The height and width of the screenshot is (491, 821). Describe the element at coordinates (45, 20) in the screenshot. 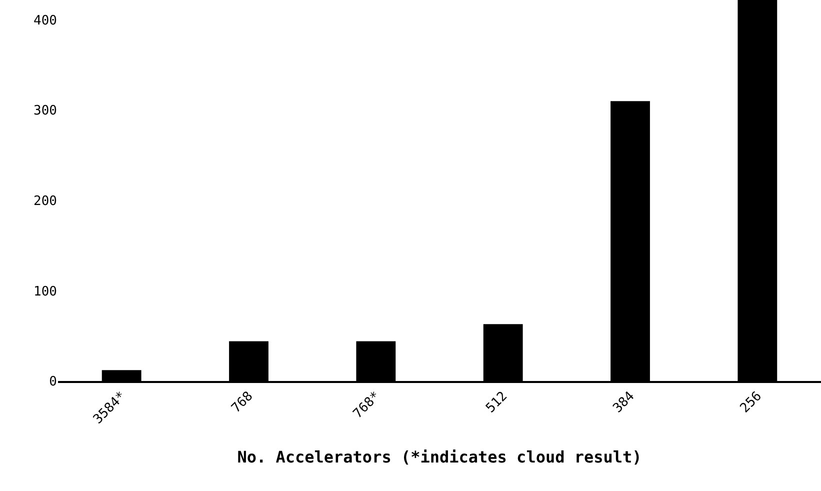

I see `y-tick-label: 400` at that location.